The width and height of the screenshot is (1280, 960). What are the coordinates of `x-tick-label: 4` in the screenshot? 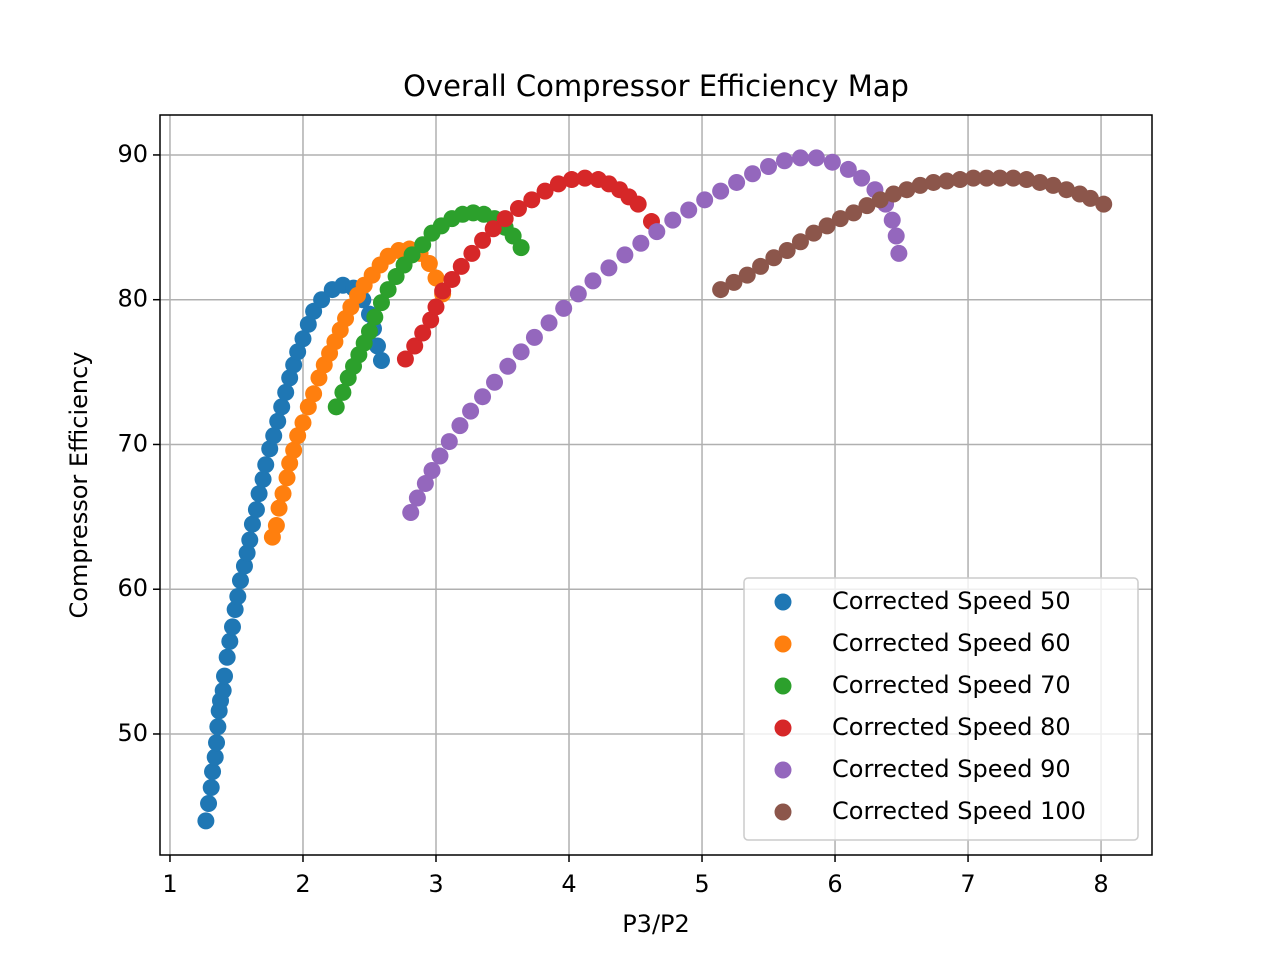 It's located at (568, 884).